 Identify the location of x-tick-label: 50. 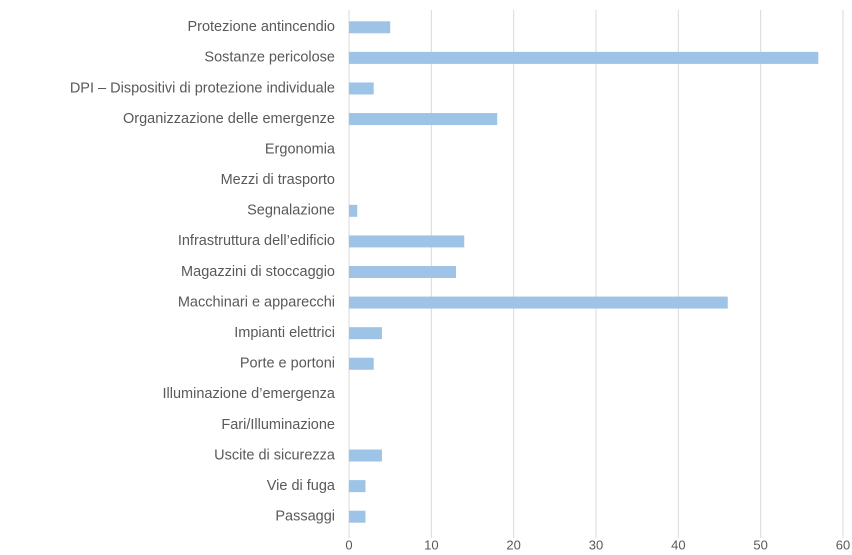
(760, 544).